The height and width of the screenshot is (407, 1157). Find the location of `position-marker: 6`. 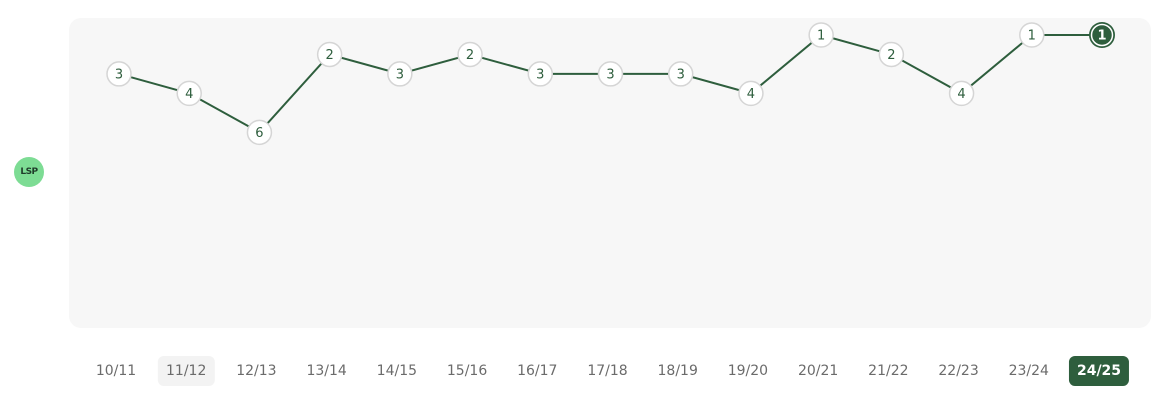

position-marker: 6 is located at coordinates (259, 132).